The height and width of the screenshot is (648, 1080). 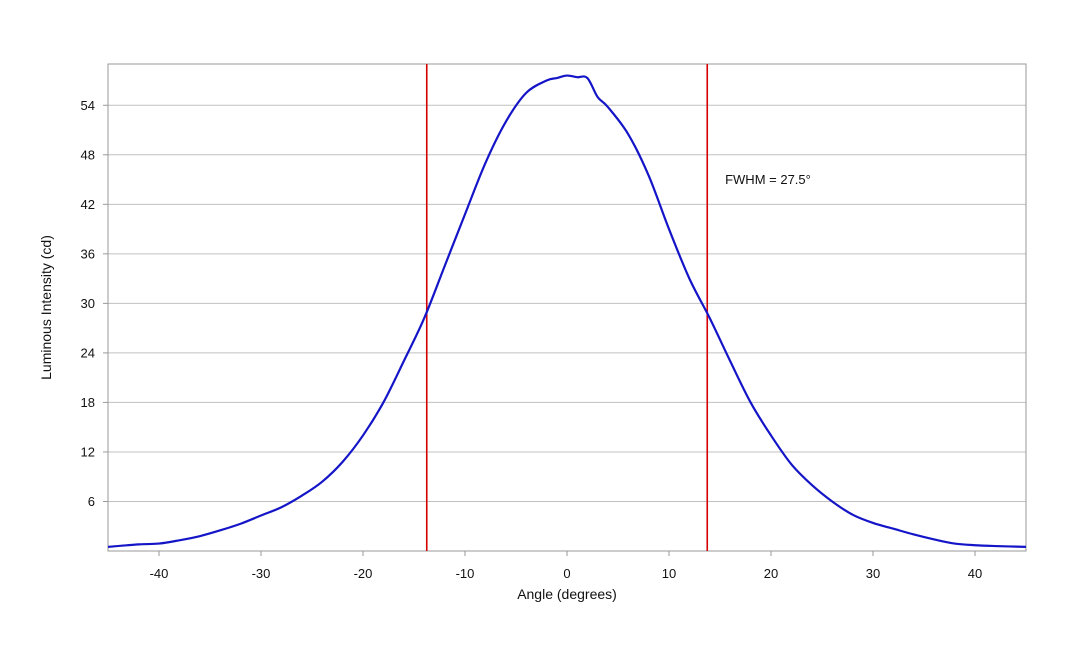 What do you see at coordinates (566, 573) in the screenshot?
I see `x-tick-label: 0` at bounding box center [566, 573].